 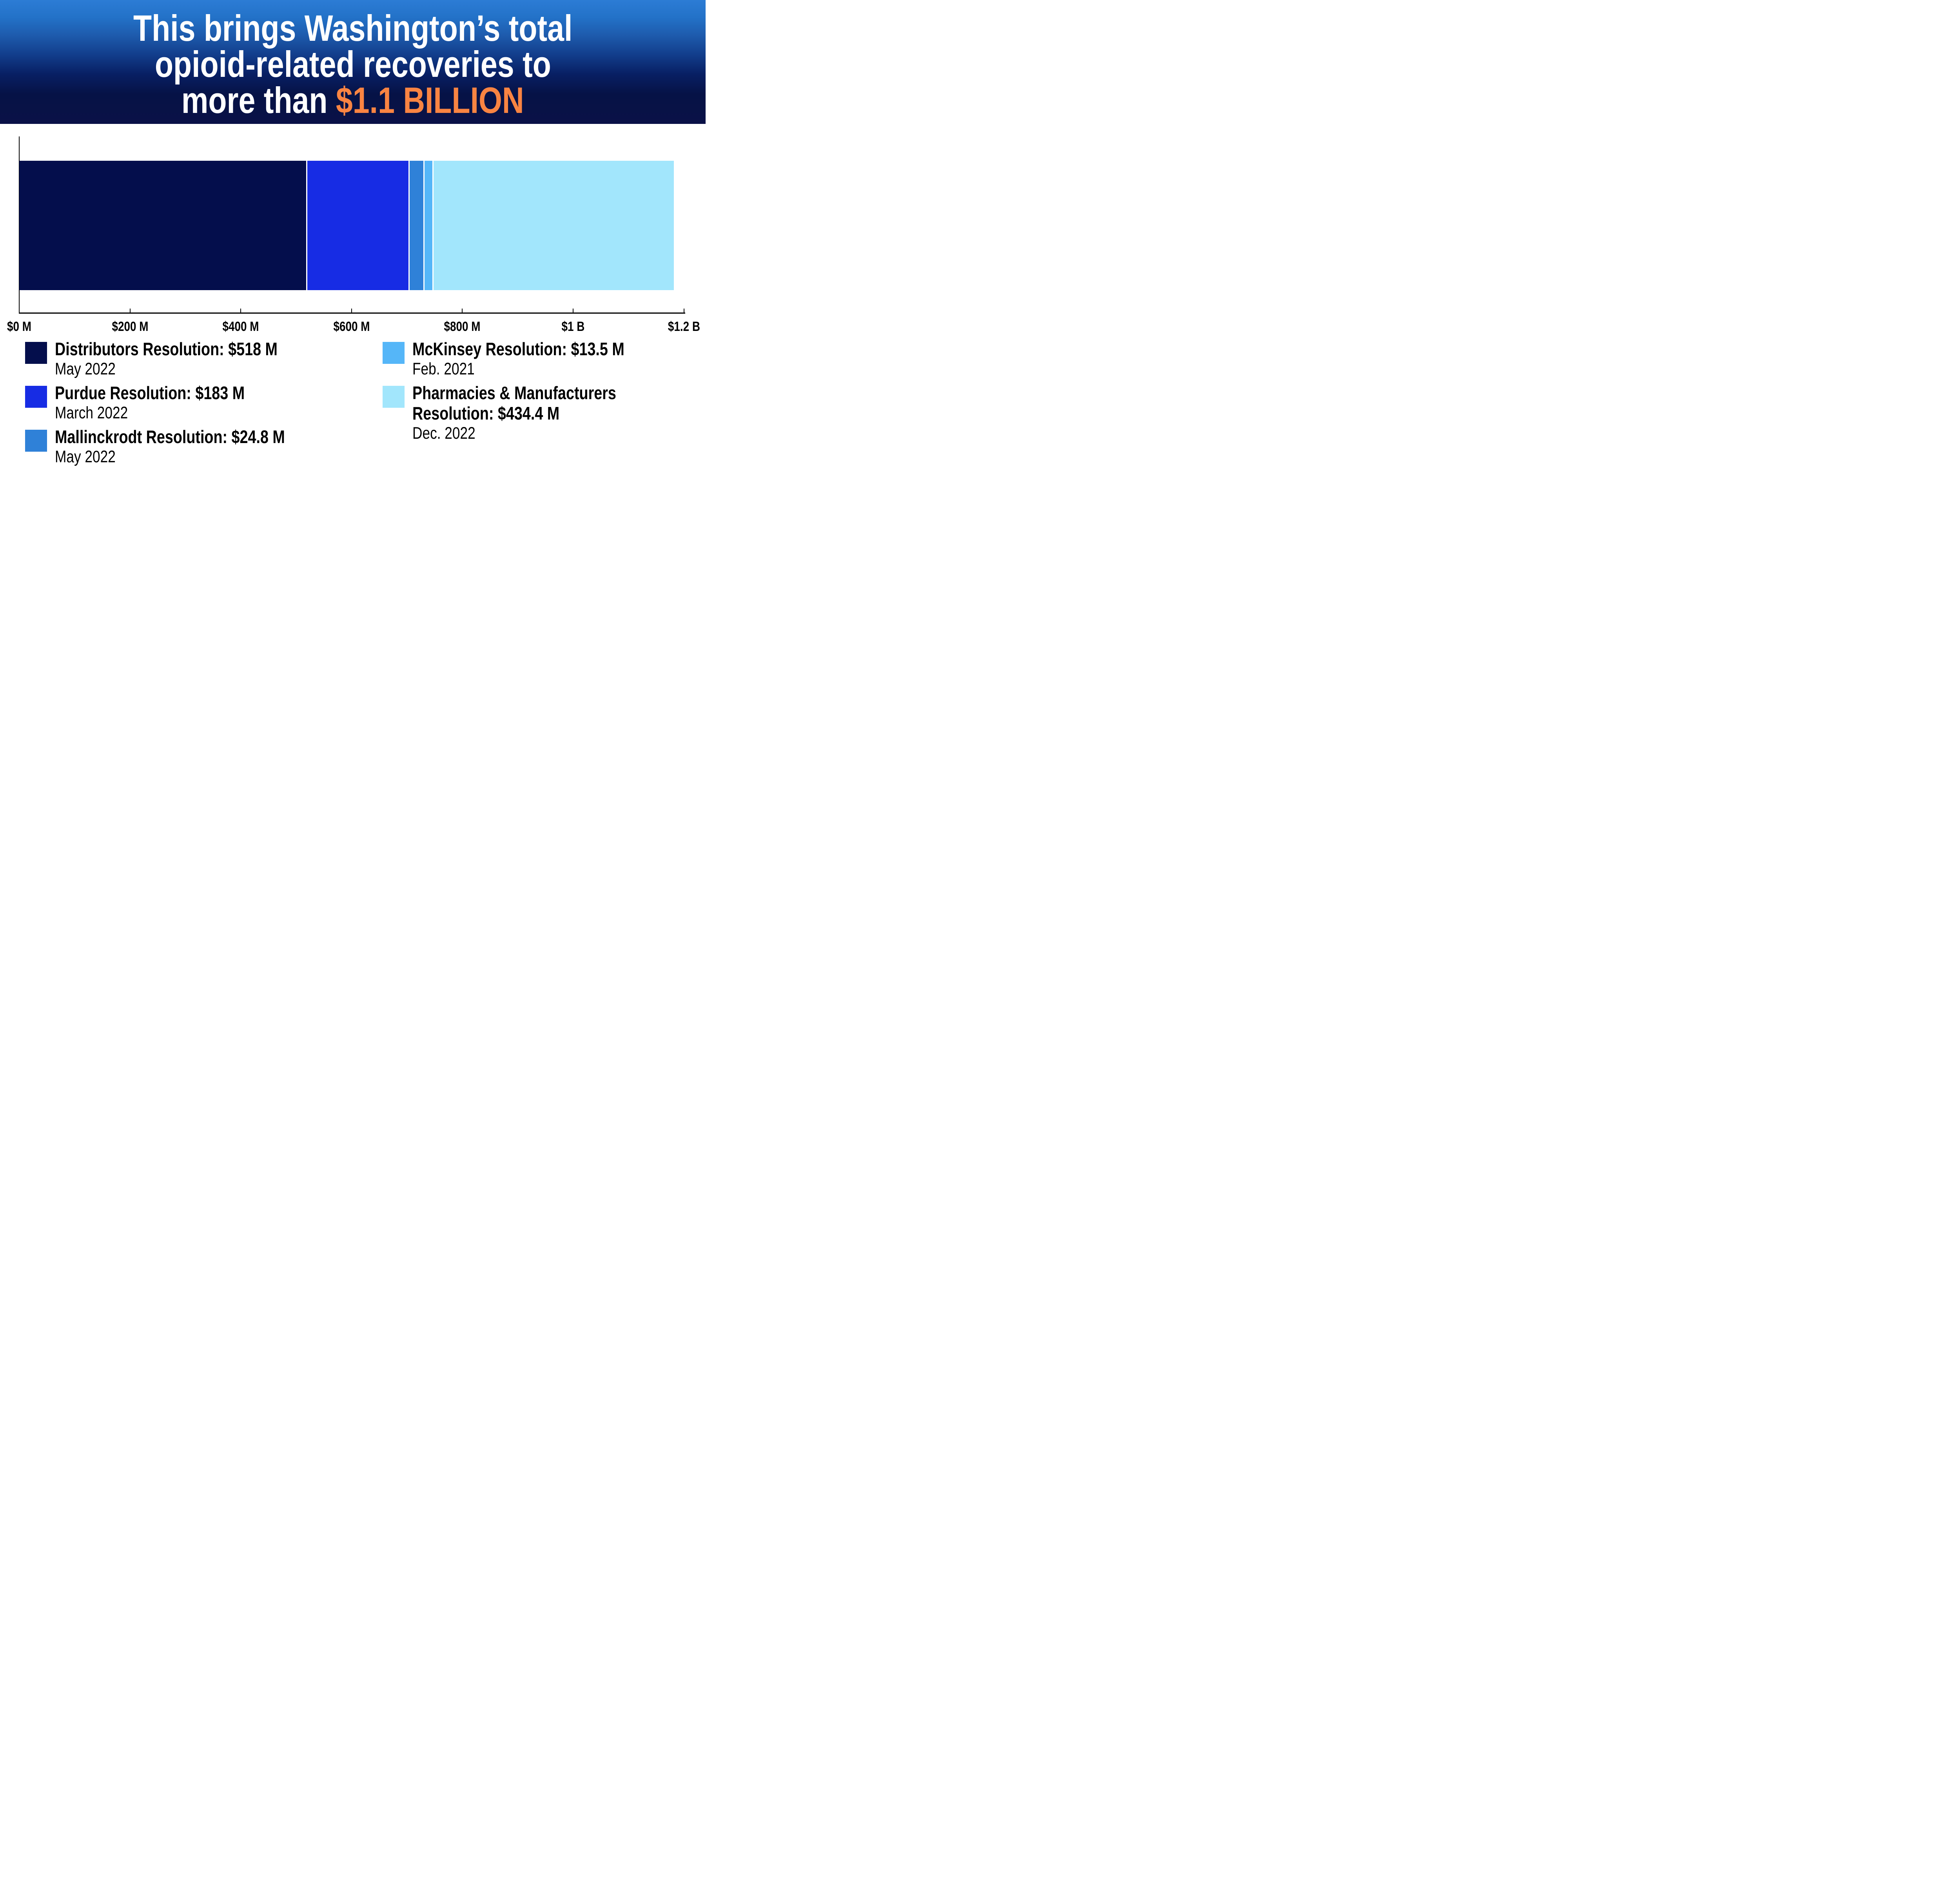 I want to click on legend-swatch-purdue, so click(x=36, y=397).